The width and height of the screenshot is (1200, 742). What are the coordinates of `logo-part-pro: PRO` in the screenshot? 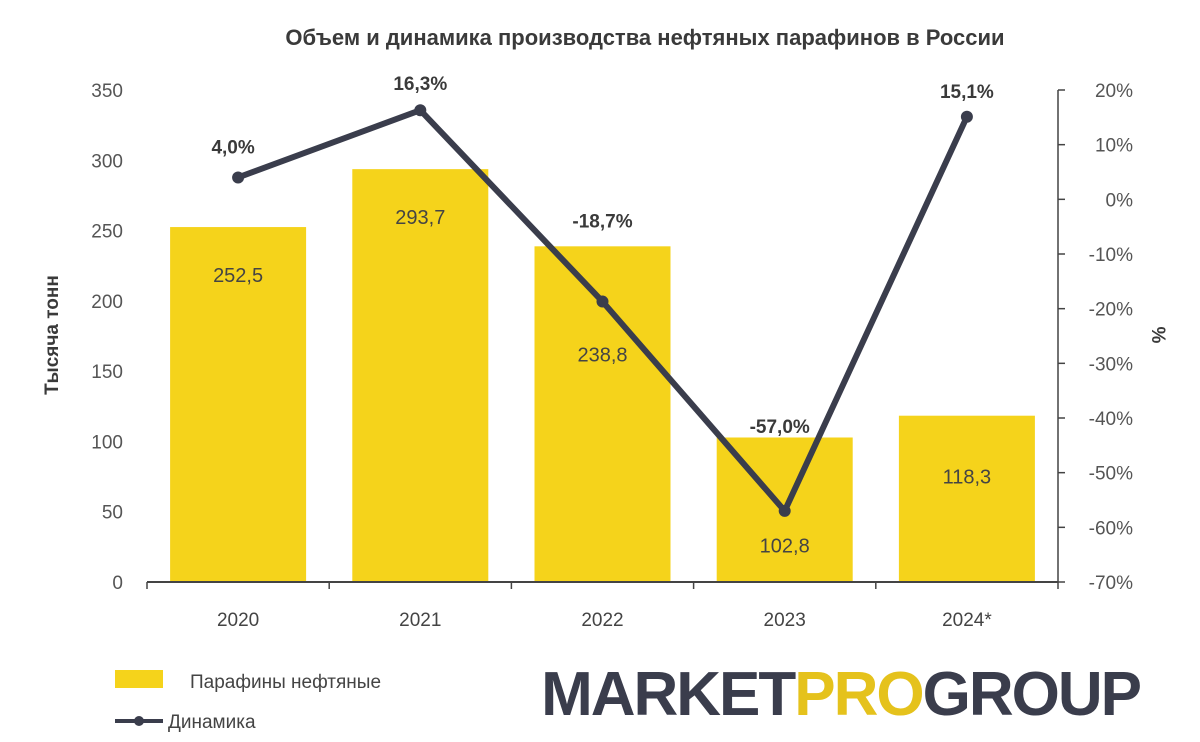 It's located at (858, 694).